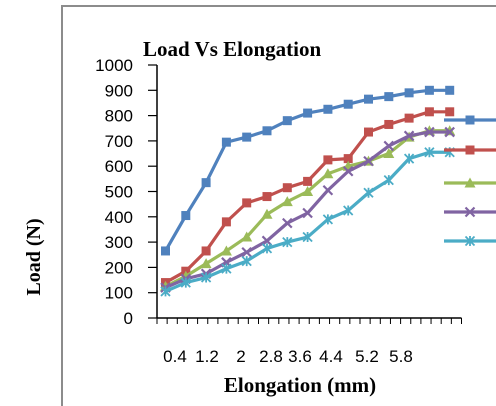  Describe the element at coordinates (34, 256) in the screenshot. I see `y-axis-label: Load (N)` at that location.